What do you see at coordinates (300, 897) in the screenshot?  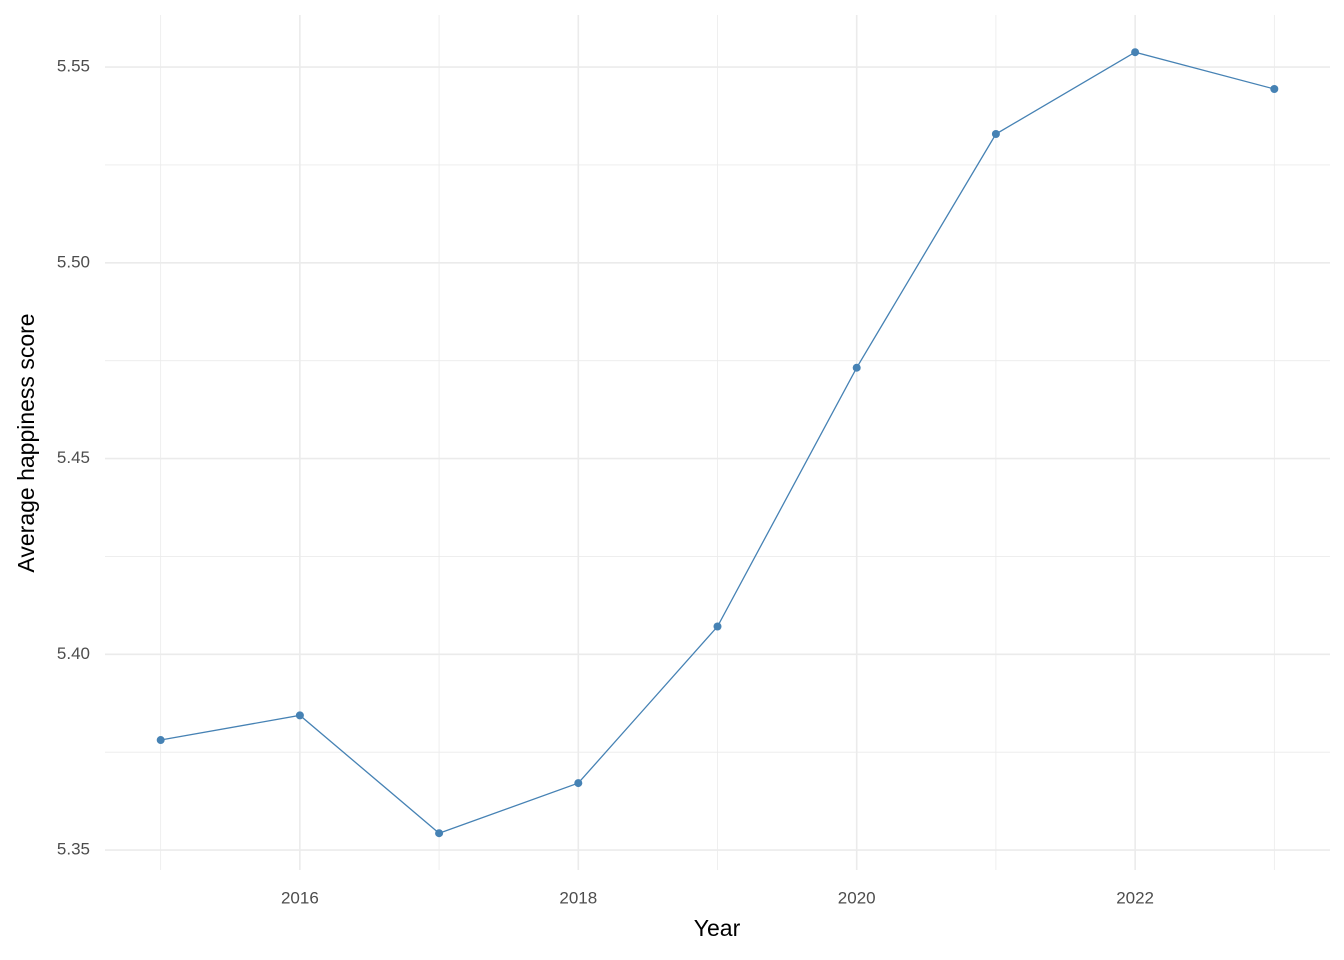 I see `x-tick-label: 2016` at bounding box center [300, 897].